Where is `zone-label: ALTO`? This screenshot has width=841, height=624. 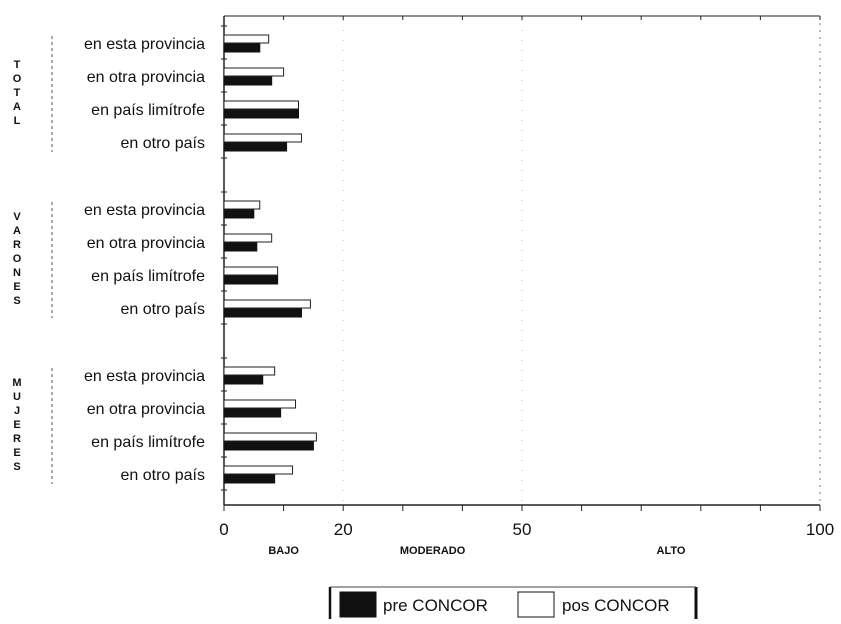
zone-label: ALTO is located at coordinates (671, 551).